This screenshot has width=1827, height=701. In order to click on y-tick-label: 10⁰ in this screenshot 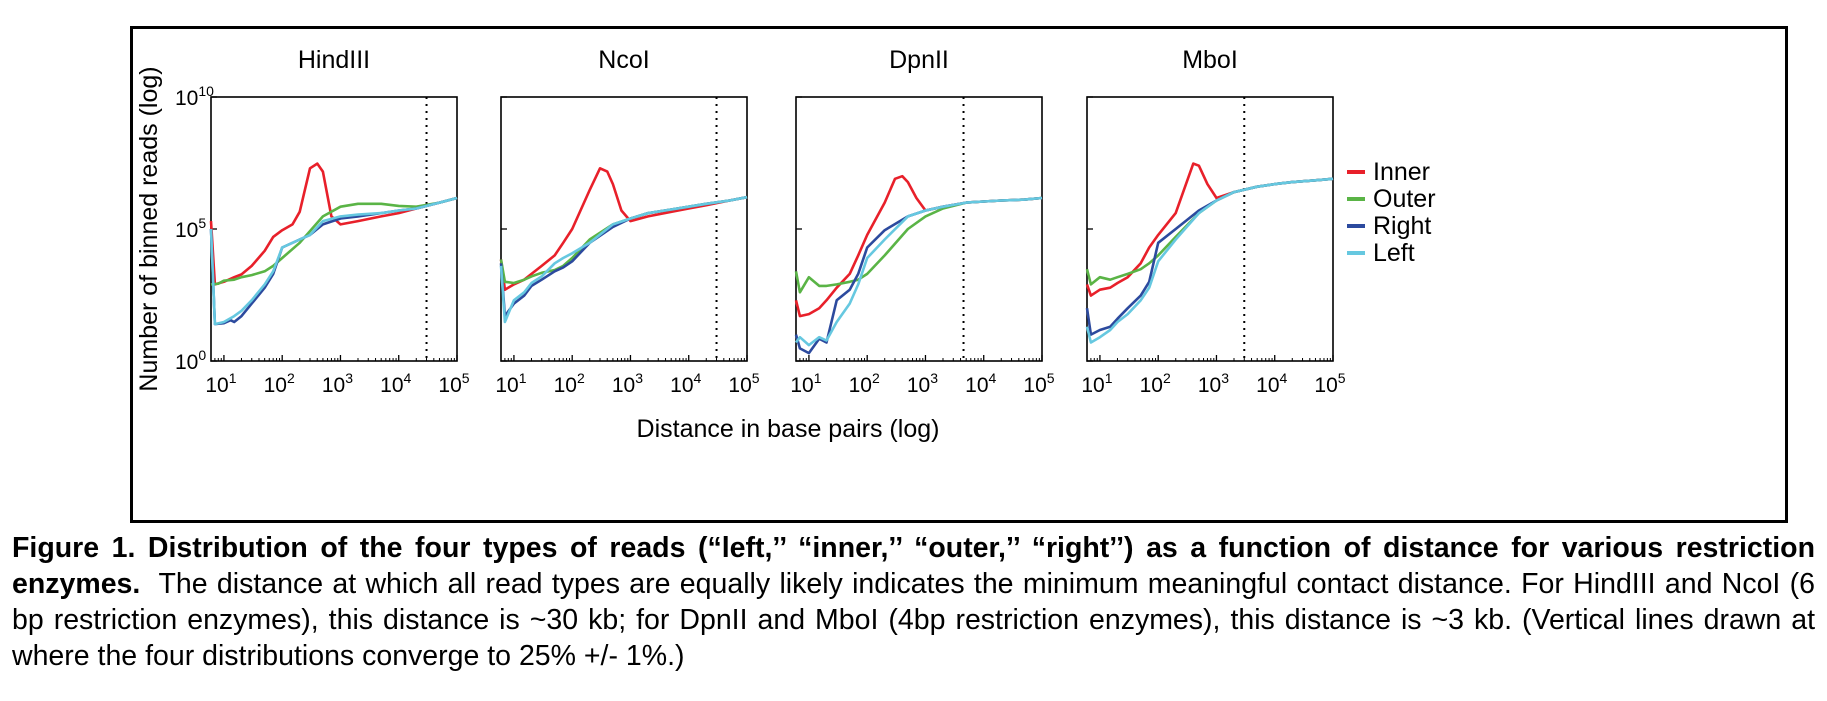, I will do `click(190, 360)`.